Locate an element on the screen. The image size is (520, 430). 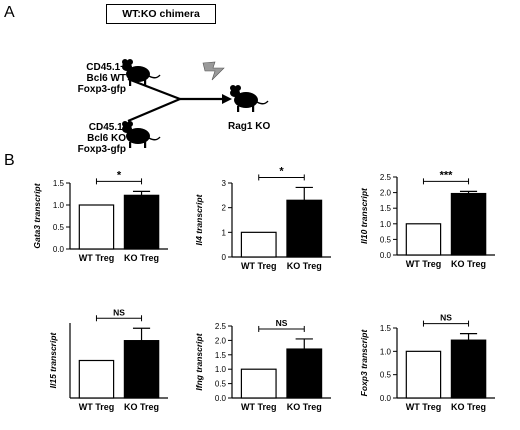
donor-wt-label: CD45.1+ Bcl6 WT Foxp3-gfp is located at coordinates (93, 78).